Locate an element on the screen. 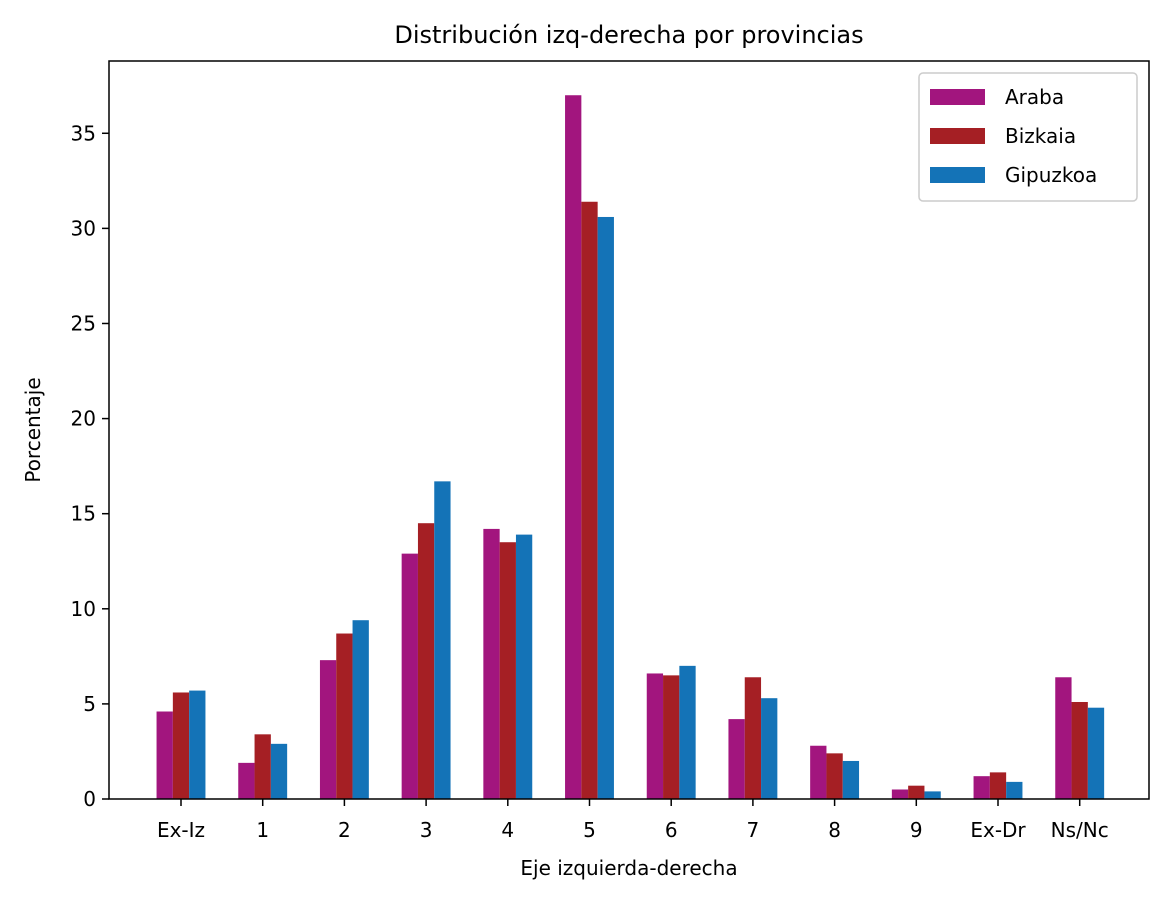 Image resolution: width=1169 pixels, height=900 pixels. x-tick-label: 5 is located at coordinates (589, 830).